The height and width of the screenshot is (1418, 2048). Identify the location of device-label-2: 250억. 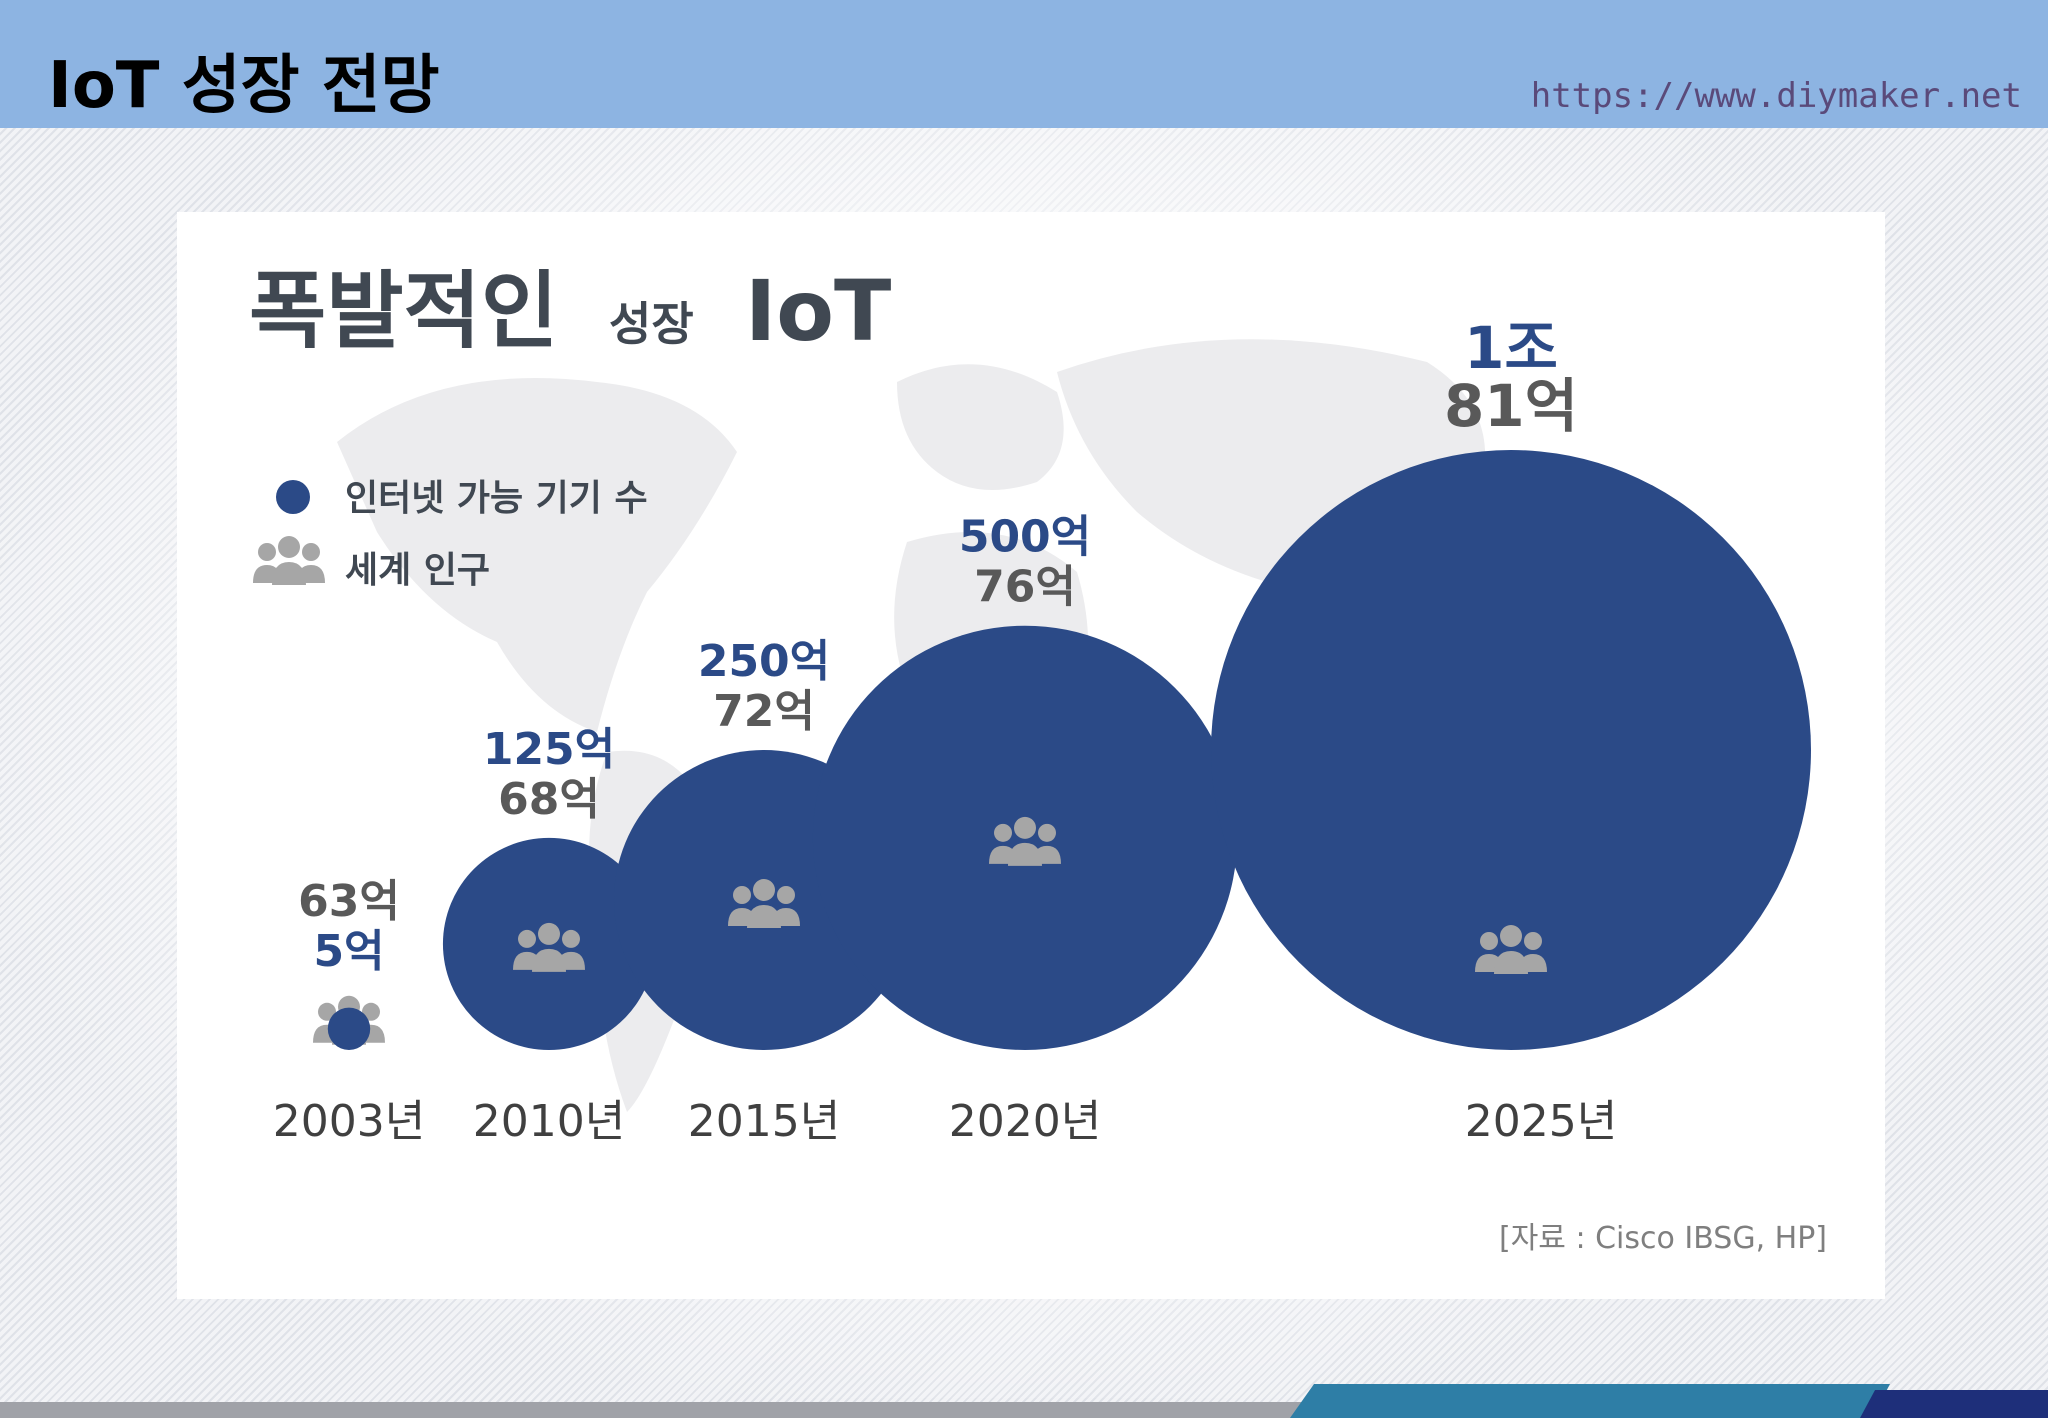
(764, 661).